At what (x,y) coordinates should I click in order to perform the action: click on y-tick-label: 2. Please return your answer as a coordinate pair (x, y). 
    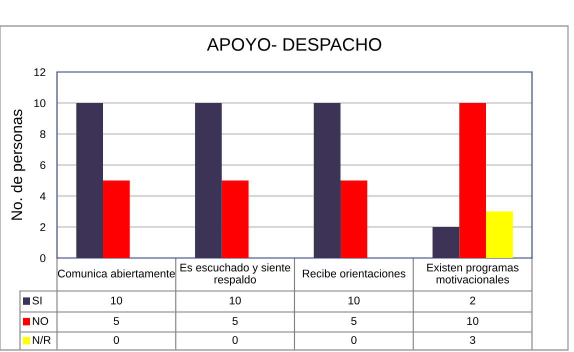
    Looking at the image, I should click on (43, 227).